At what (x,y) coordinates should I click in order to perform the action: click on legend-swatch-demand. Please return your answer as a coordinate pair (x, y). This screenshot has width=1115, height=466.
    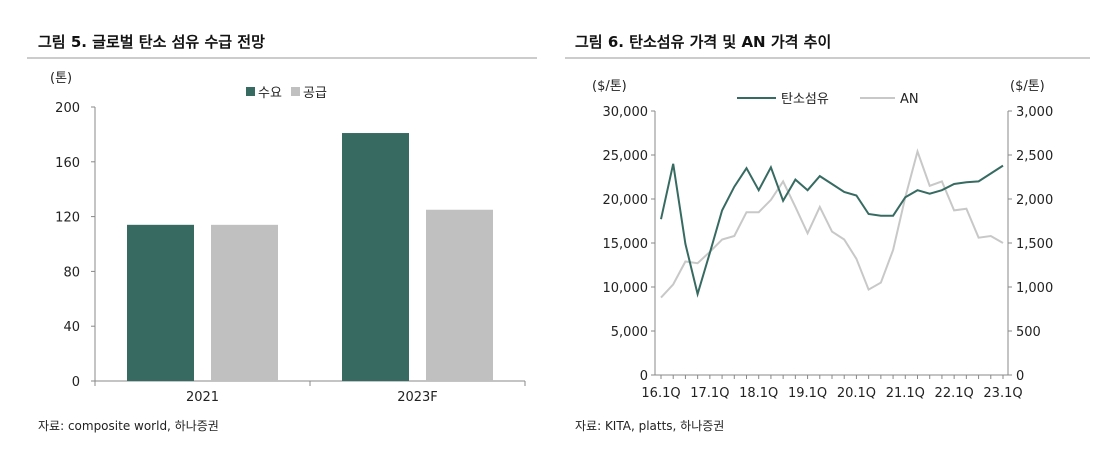
    Looking at the image, I should click on (250, 91).